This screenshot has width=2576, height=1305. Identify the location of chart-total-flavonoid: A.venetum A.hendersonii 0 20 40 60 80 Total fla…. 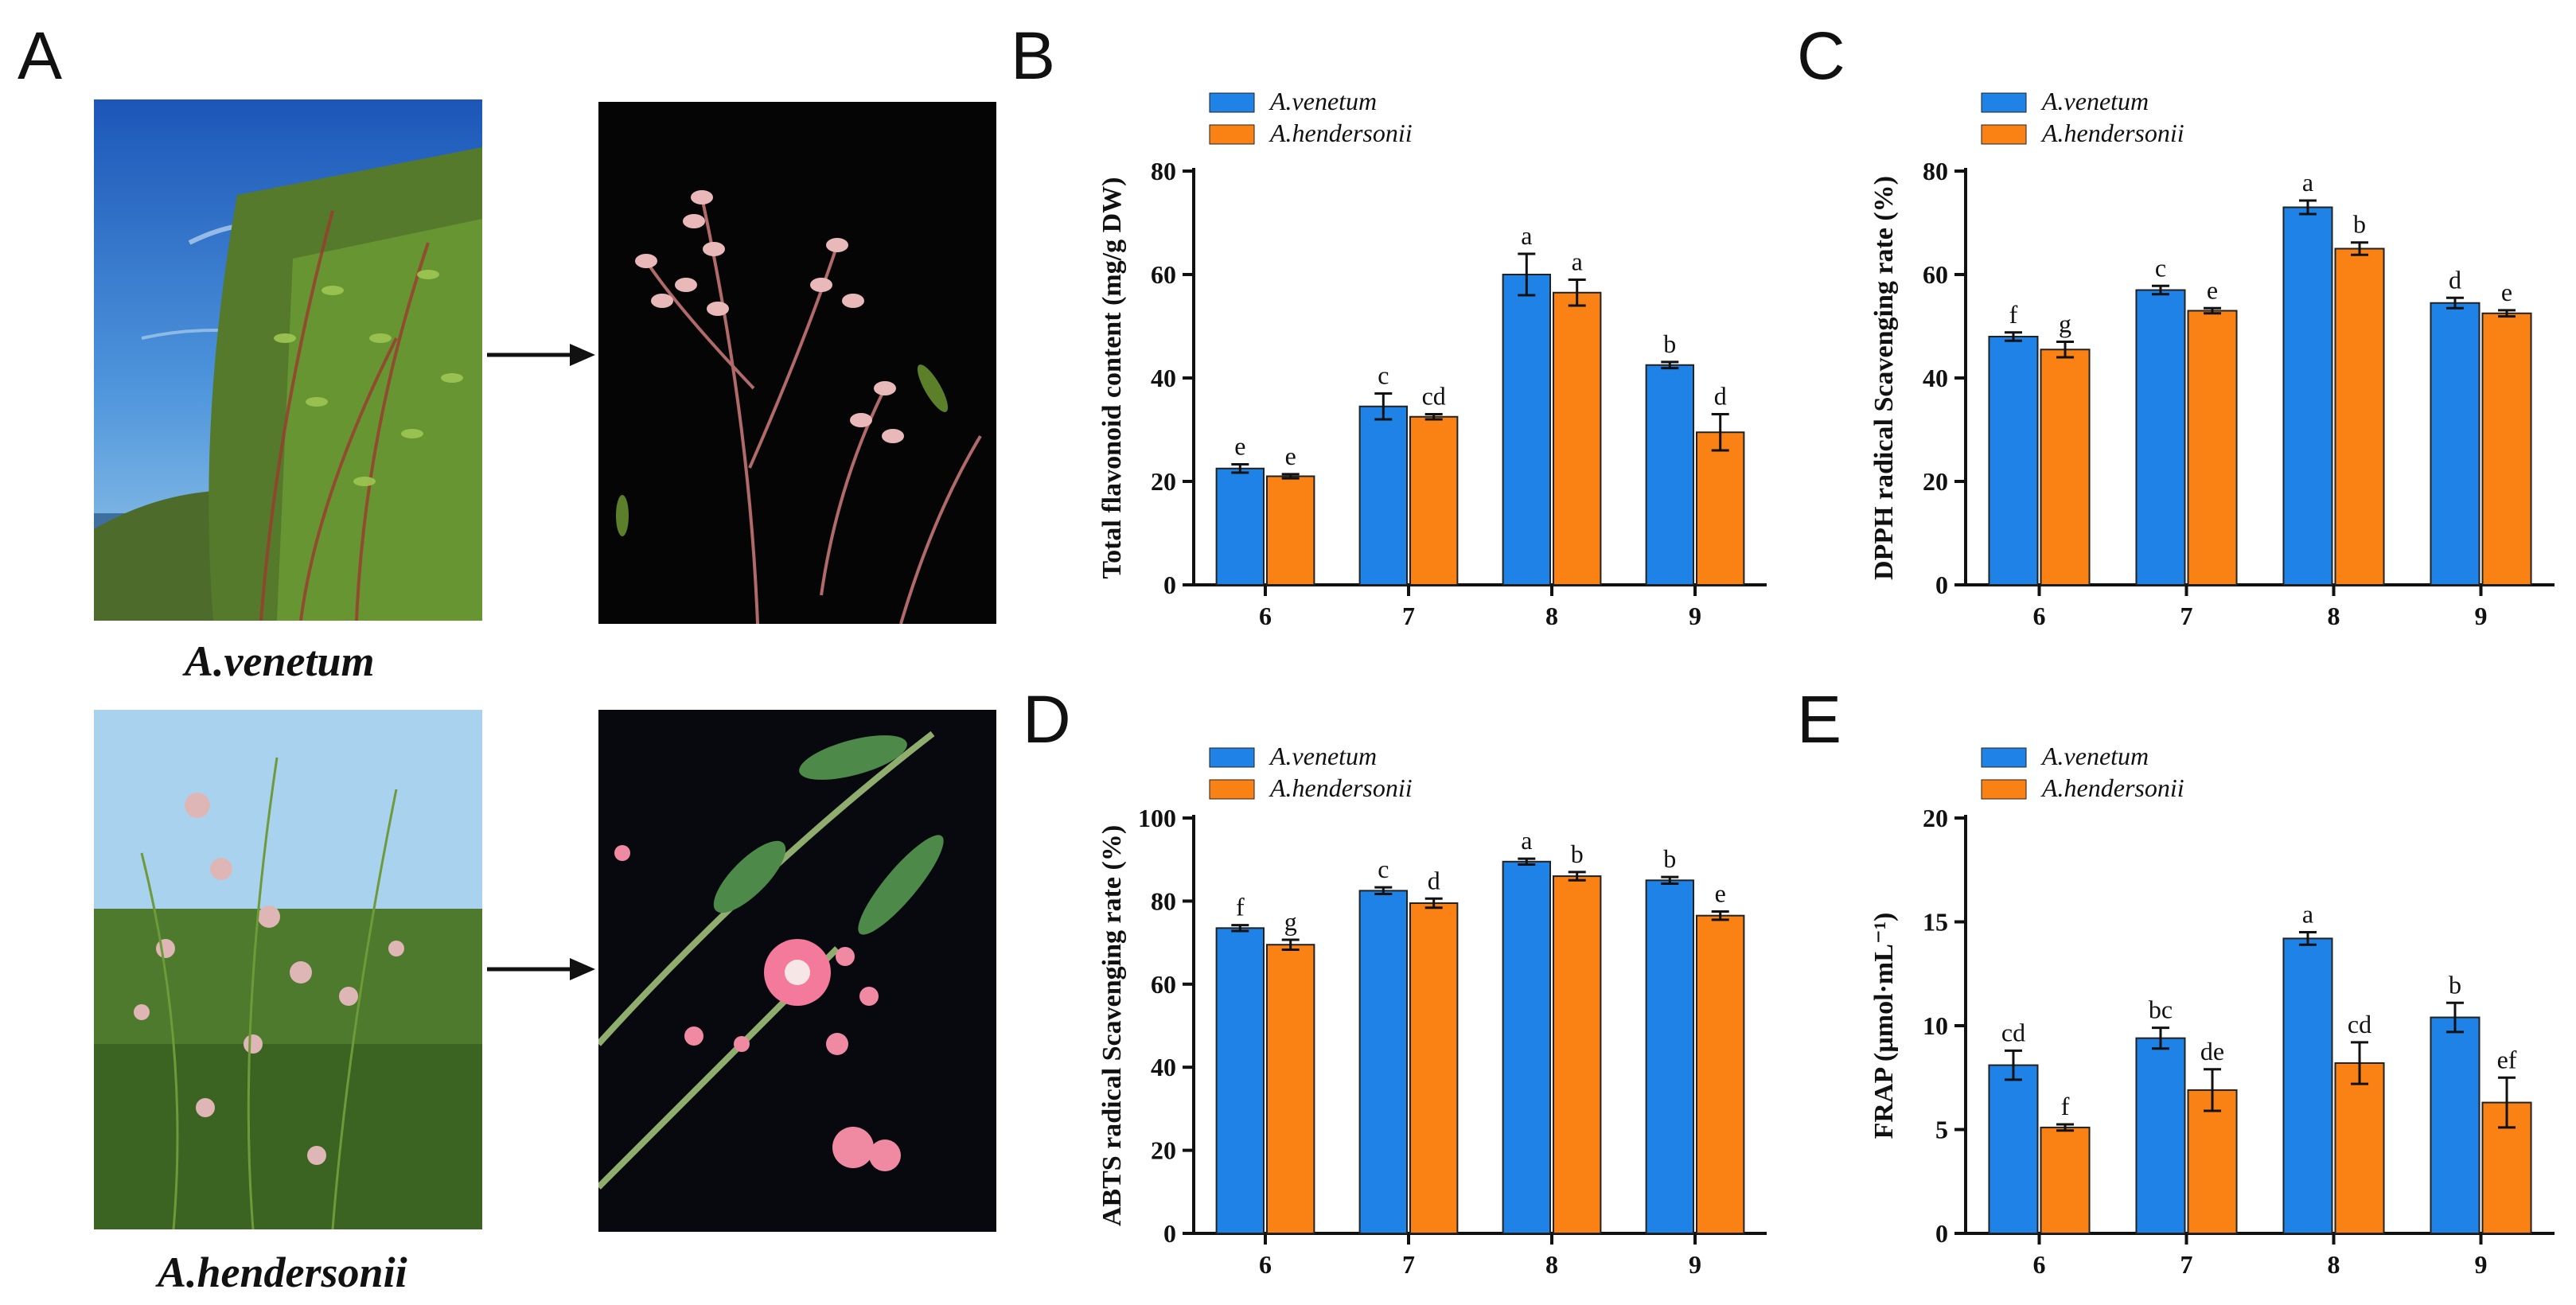
(1432, 358).